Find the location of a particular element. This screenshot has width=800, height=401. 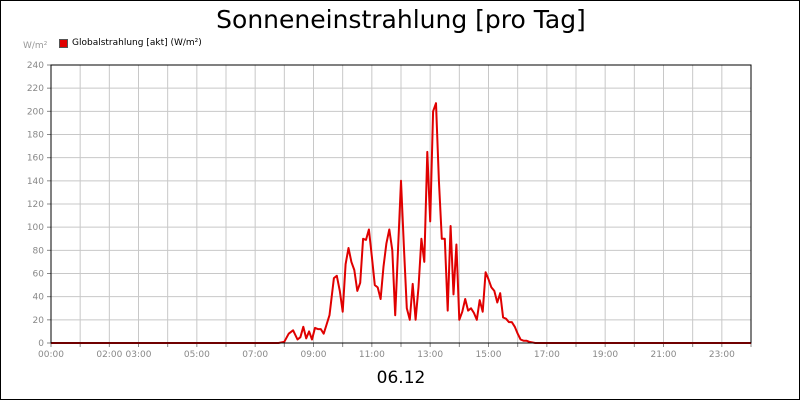

x-tick-label: 15:00 is located at coordinates (489, 355).